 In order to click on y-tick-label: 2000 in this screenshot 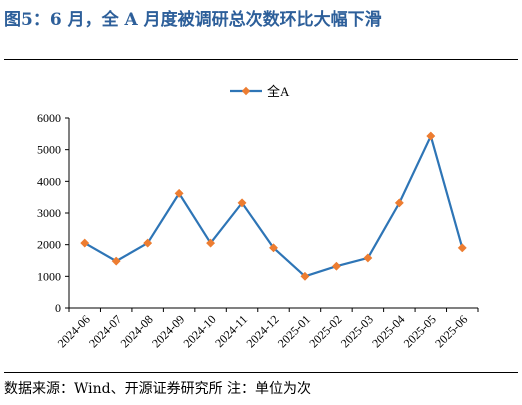, I will do `click(49, 245)`.